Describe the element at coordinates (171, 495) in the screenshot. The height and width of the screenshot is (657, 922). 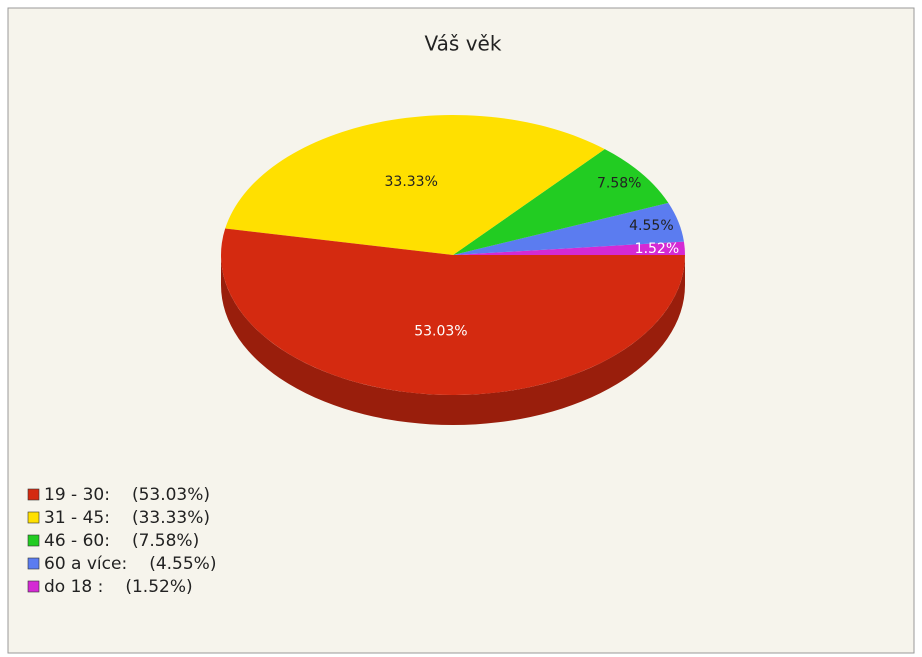
I see `legend-value: (53.03%)` at that location.